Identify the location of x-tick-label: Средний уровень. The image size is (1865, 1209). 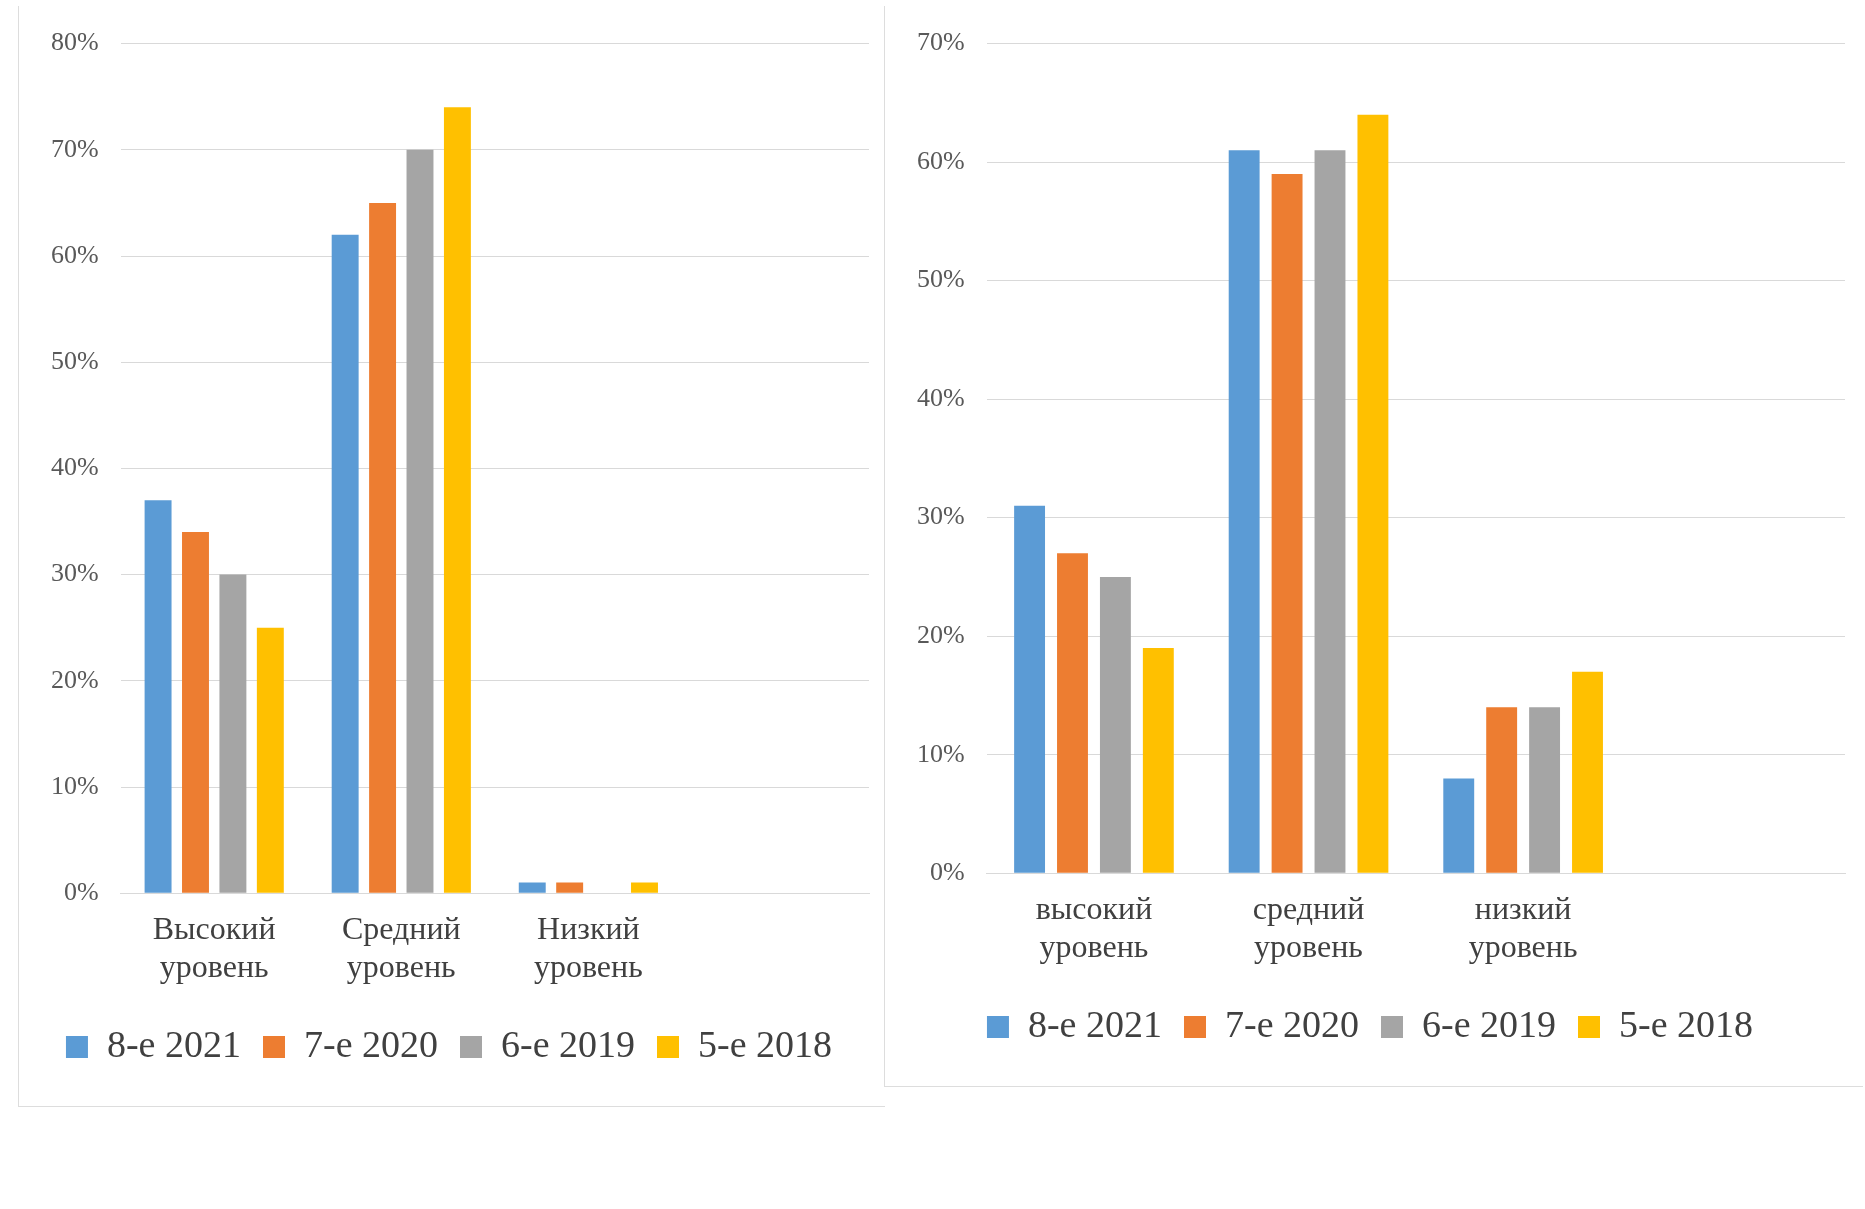
(401, 947).